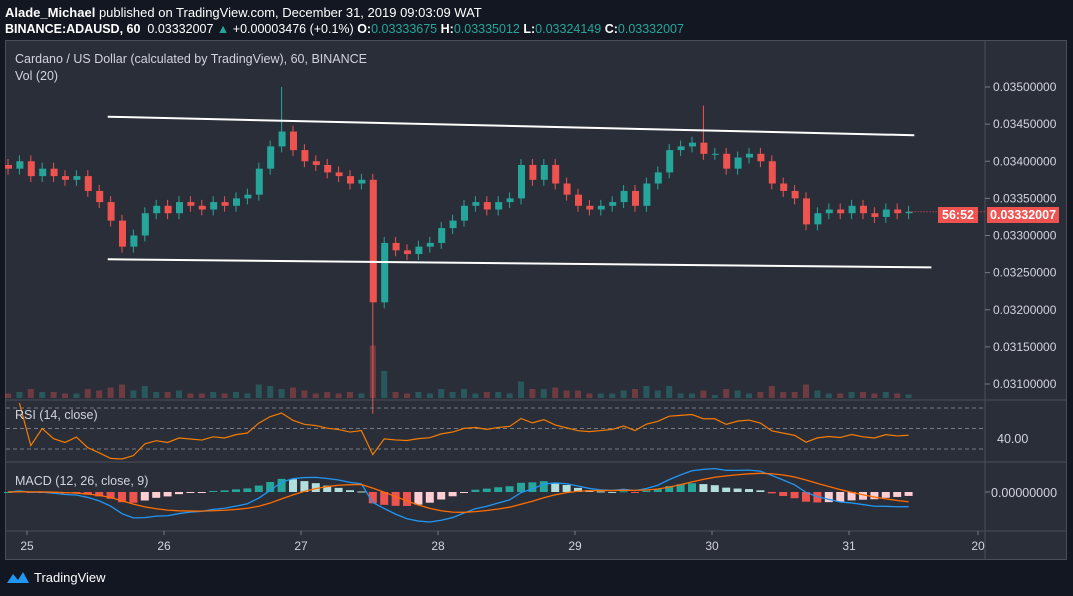 The image size is (1073, 596). Describe the element at coordinates (519, 263) in the screenshot. I see `trendline-lower` at that location.